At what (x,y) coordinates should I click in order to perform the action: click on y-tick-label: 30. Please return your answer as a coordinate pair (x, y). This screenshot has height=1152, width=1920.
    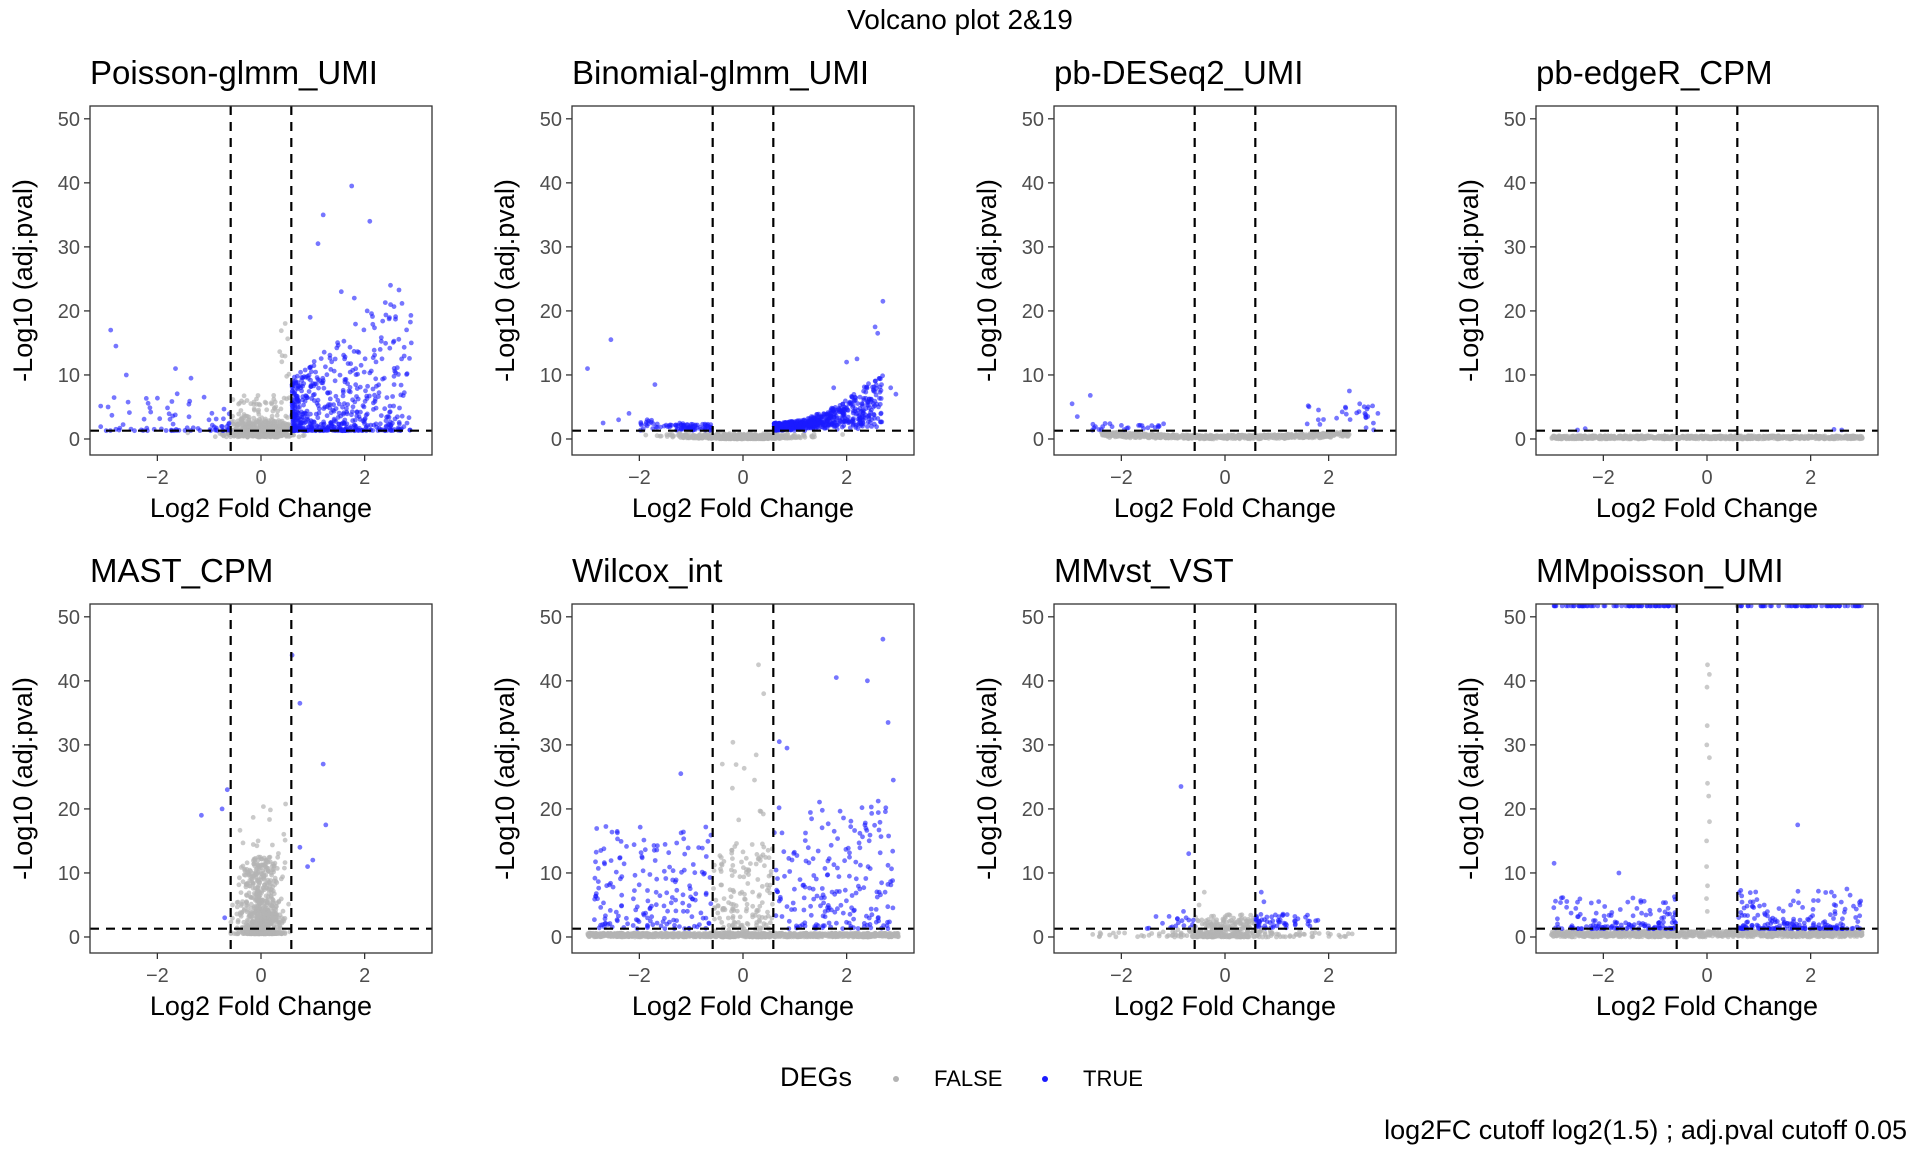
    Looking at the image, I should click on (551, 248).